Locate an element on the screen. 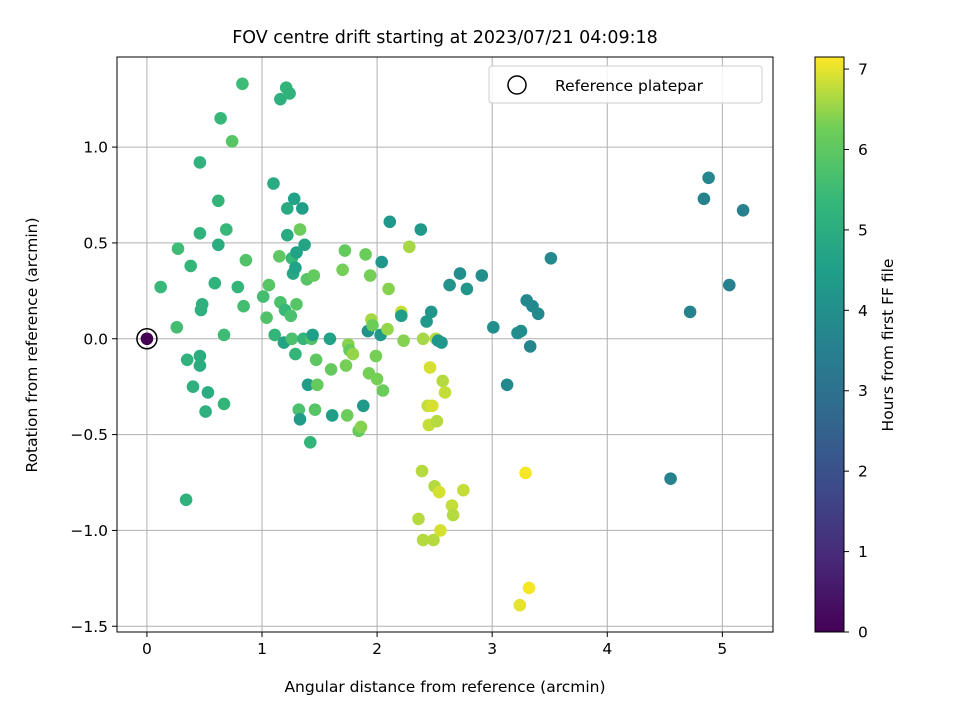  y-axis-label: Rotation from reference (arcmin) is located at coordinates (32, 344).